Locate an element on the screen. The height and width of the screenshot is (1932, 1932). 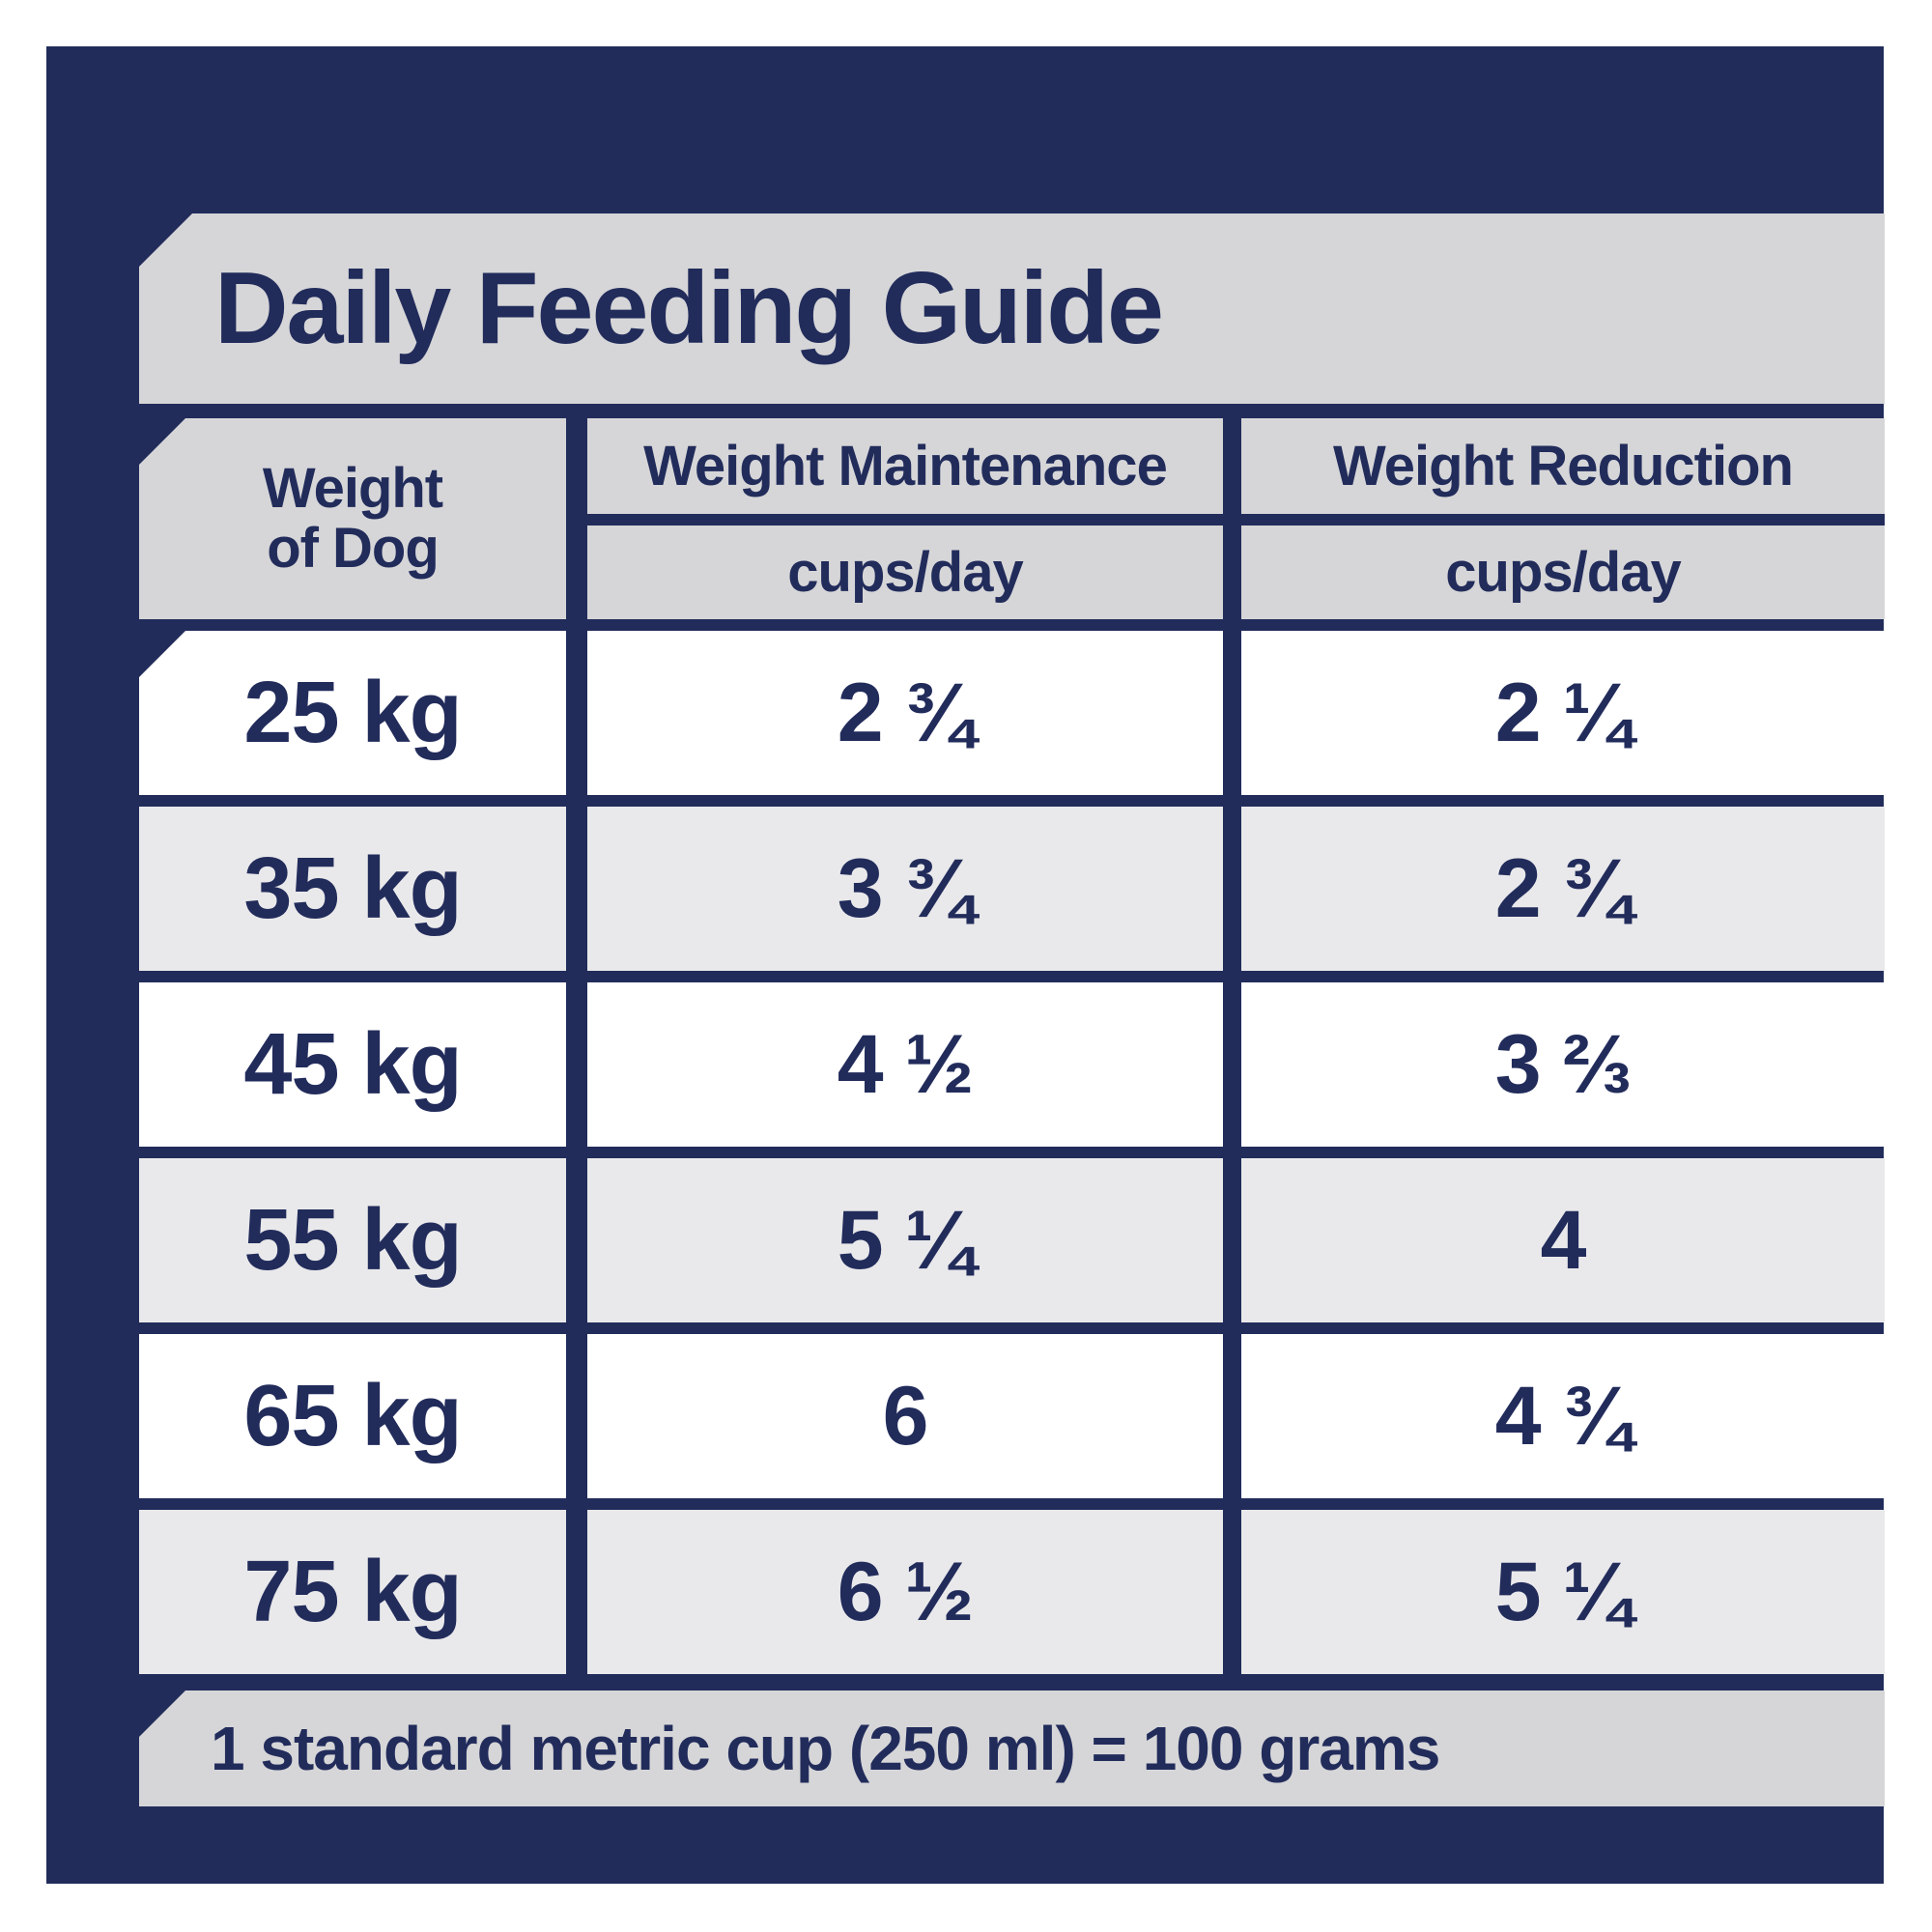
row-weight: 55 kg is located at coordinates (352, 1240).